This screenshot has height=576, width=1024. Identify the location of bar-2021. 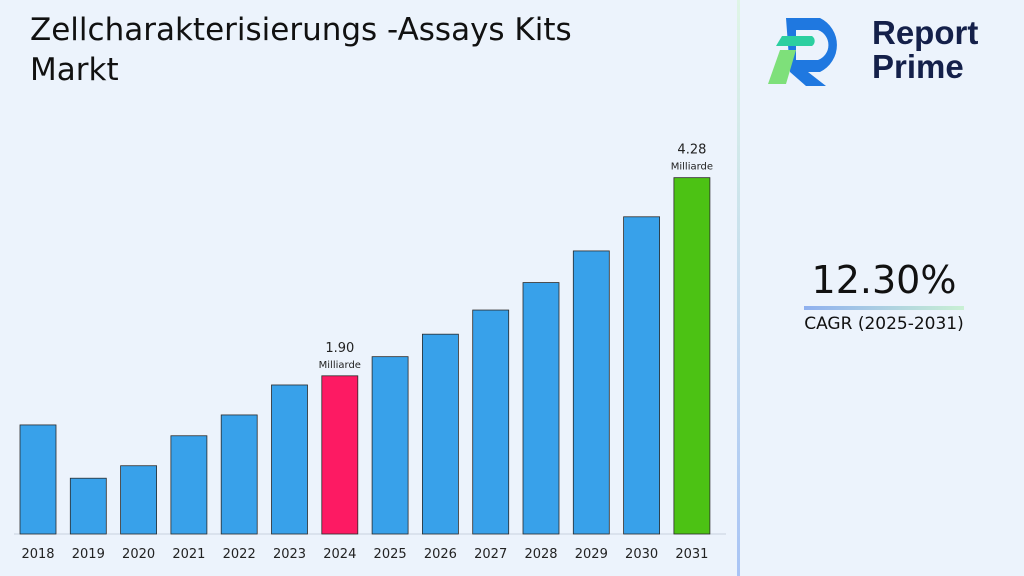
(189, 485).